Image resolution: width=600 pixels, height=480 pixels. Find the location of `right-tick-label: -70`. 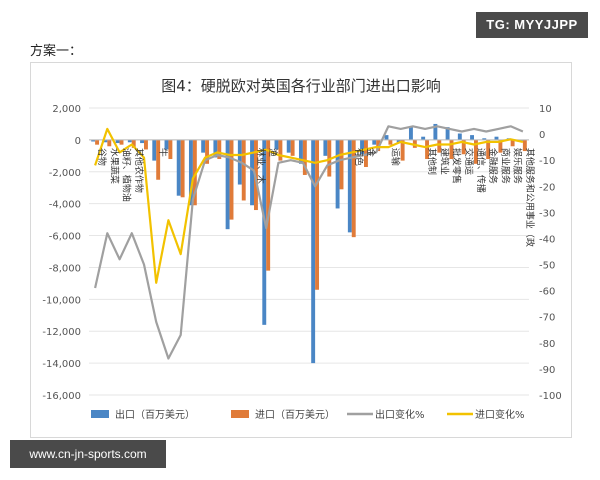

right-tick-label: -70 is located at coordinates (547, 318).